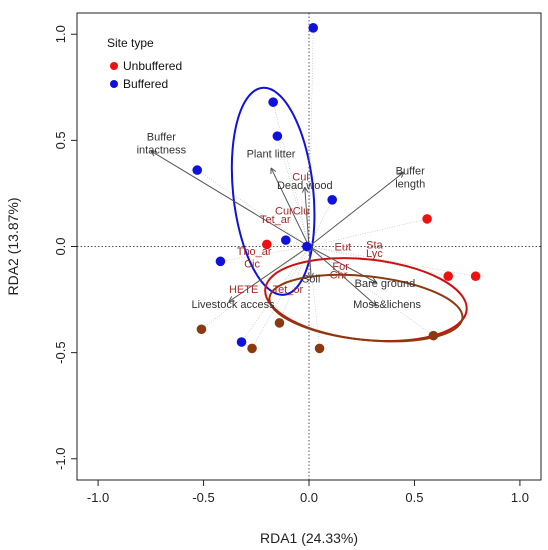 This screenshot has height=550, width=548. What do you see at coordinates (374, 254) in the screenshot?
I see `species-label: Lyc` at bounding box center [374, 254].